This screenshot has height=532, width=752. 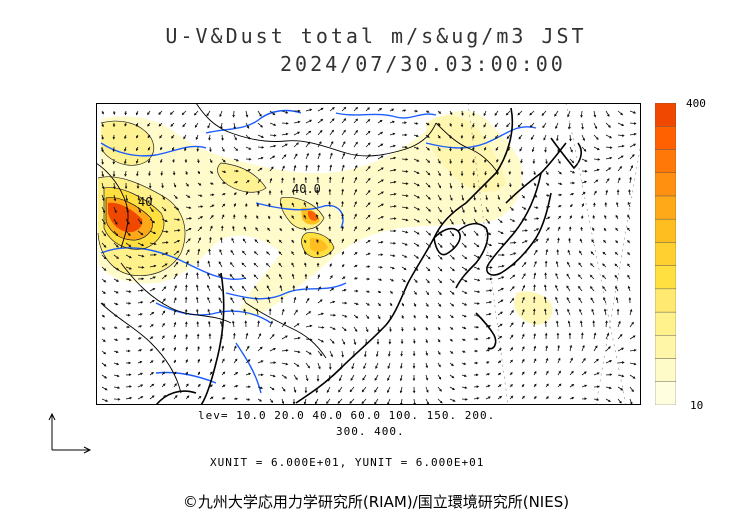 I want to click on units-text: XUNIT = 6.000E+01, YUNIT = 6.000E+01, so click(x=347, y=462).